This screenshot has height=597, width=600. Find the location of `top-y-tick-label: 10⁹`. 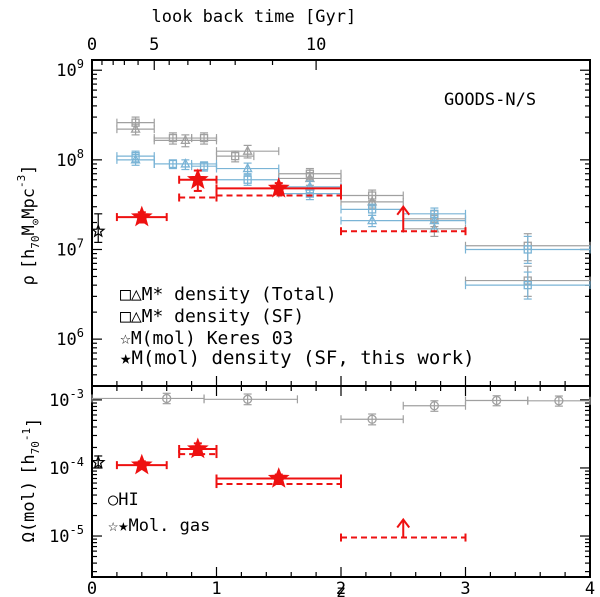

top-y-tick-label: 10⁹ is located at coordinates (70, 69).